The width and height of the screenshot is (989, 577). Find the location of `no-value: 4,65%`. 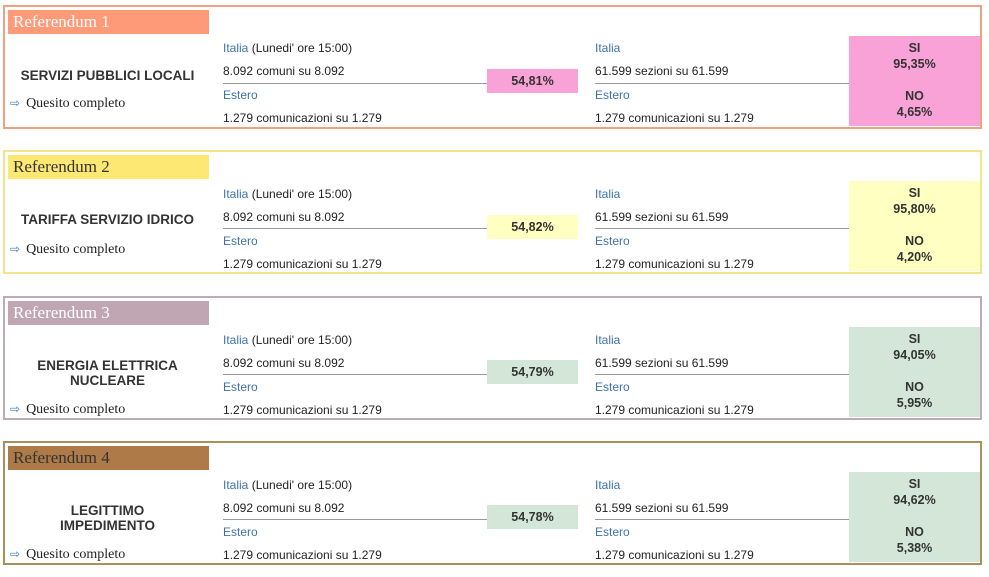

no-value: 4,65% is located at coordinates (914, 112).